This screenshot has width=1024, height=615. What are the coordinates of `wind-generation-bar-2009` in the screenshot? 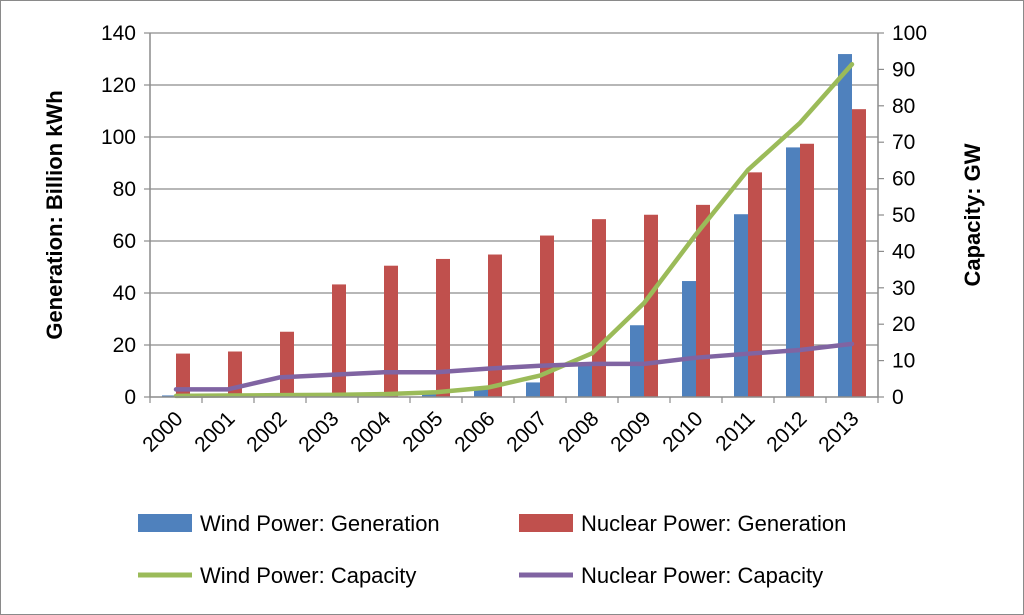 It's located at (637, 361).